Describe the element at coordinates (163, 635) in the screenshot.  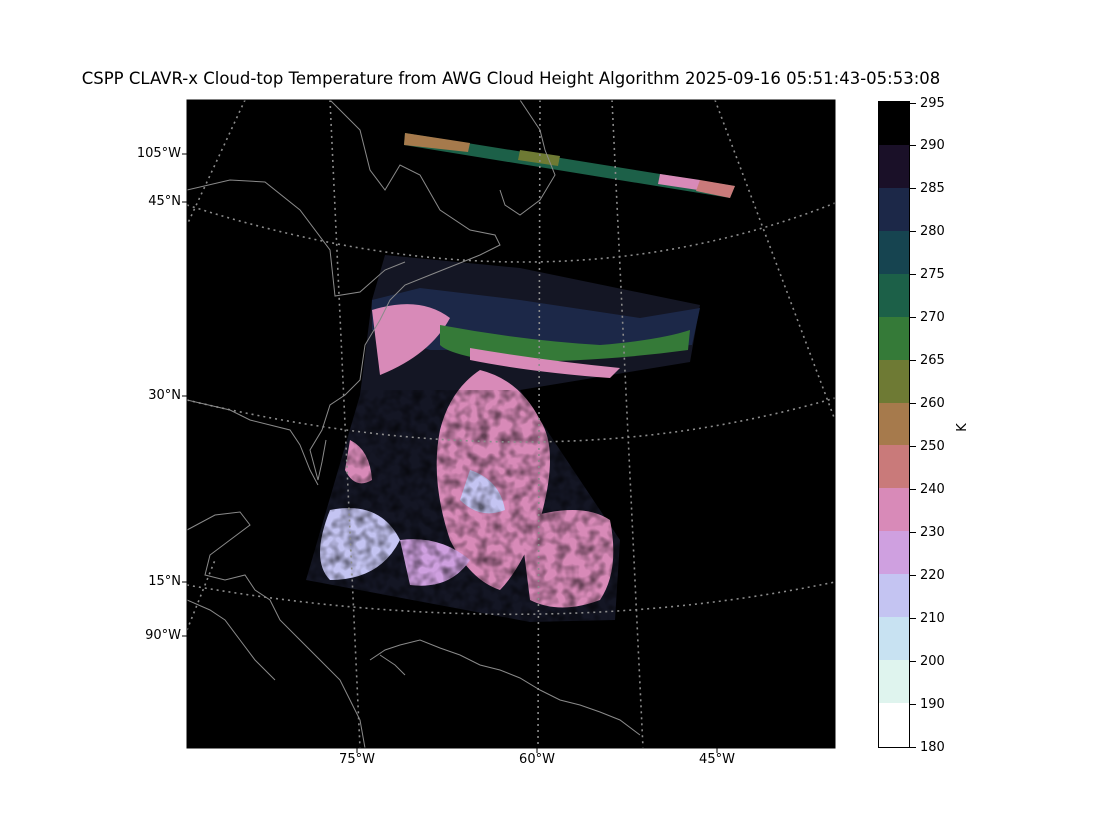
I see `lat-label: 90°W` at that location.